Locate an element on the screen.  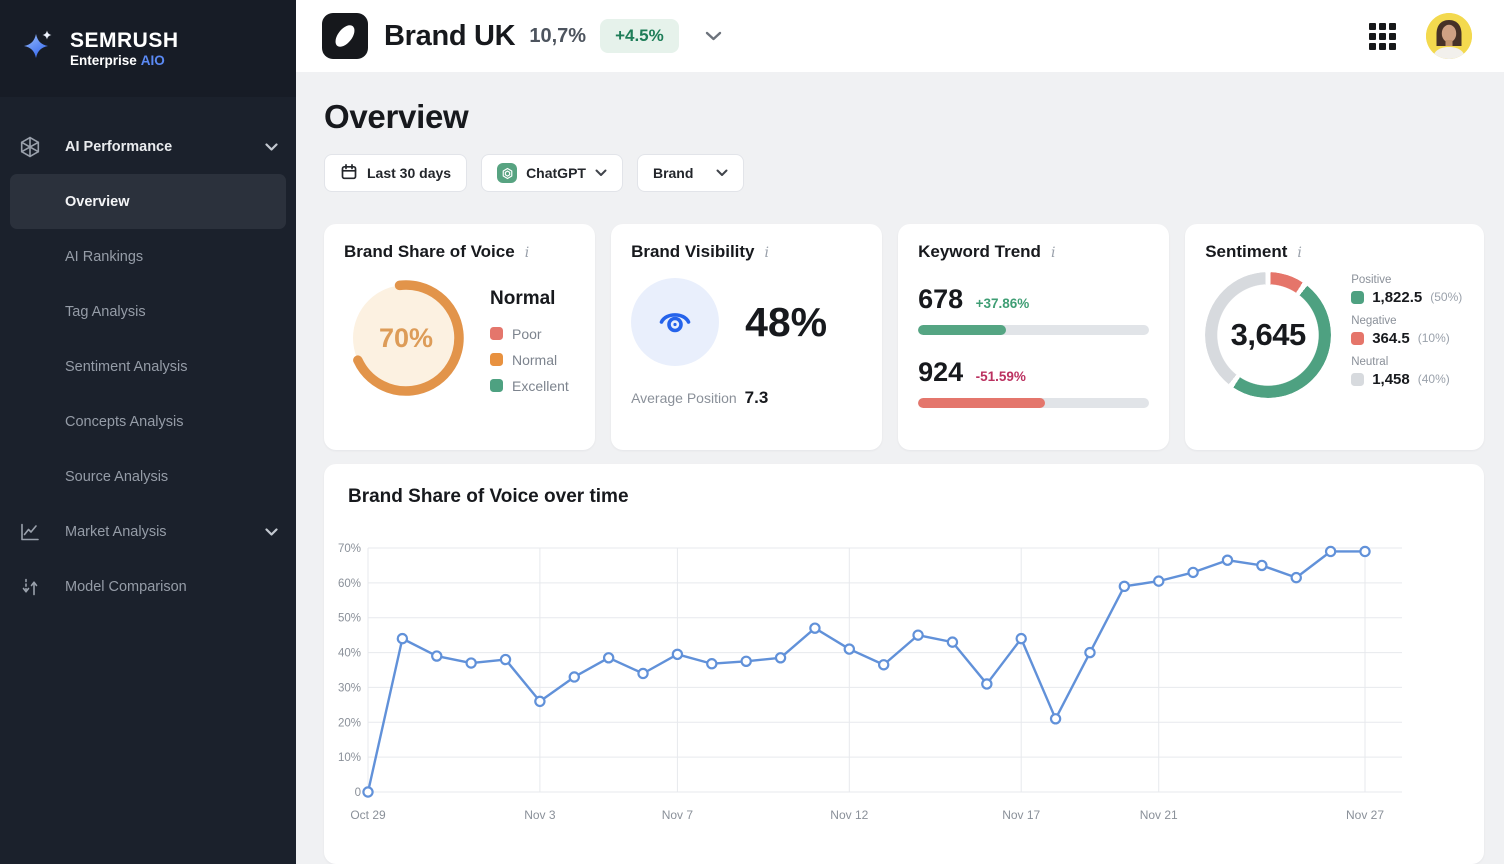
sidebar-item-label: Sentiment Analysis is located at coordinates (126, 366).